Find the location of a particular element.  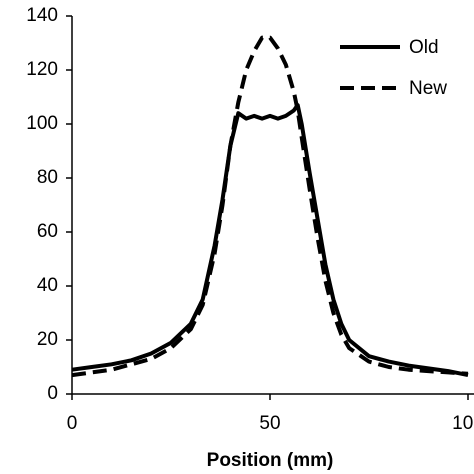

y-tick-label: 80 is located at coordinates (47, 177).